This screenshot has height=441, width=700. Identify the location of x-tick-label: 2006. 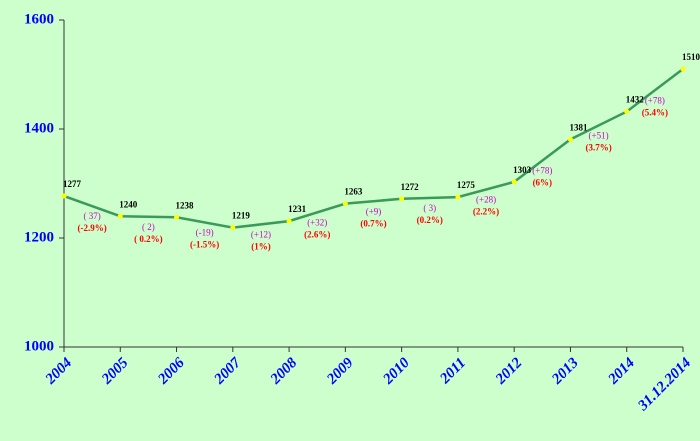
(172, 372).